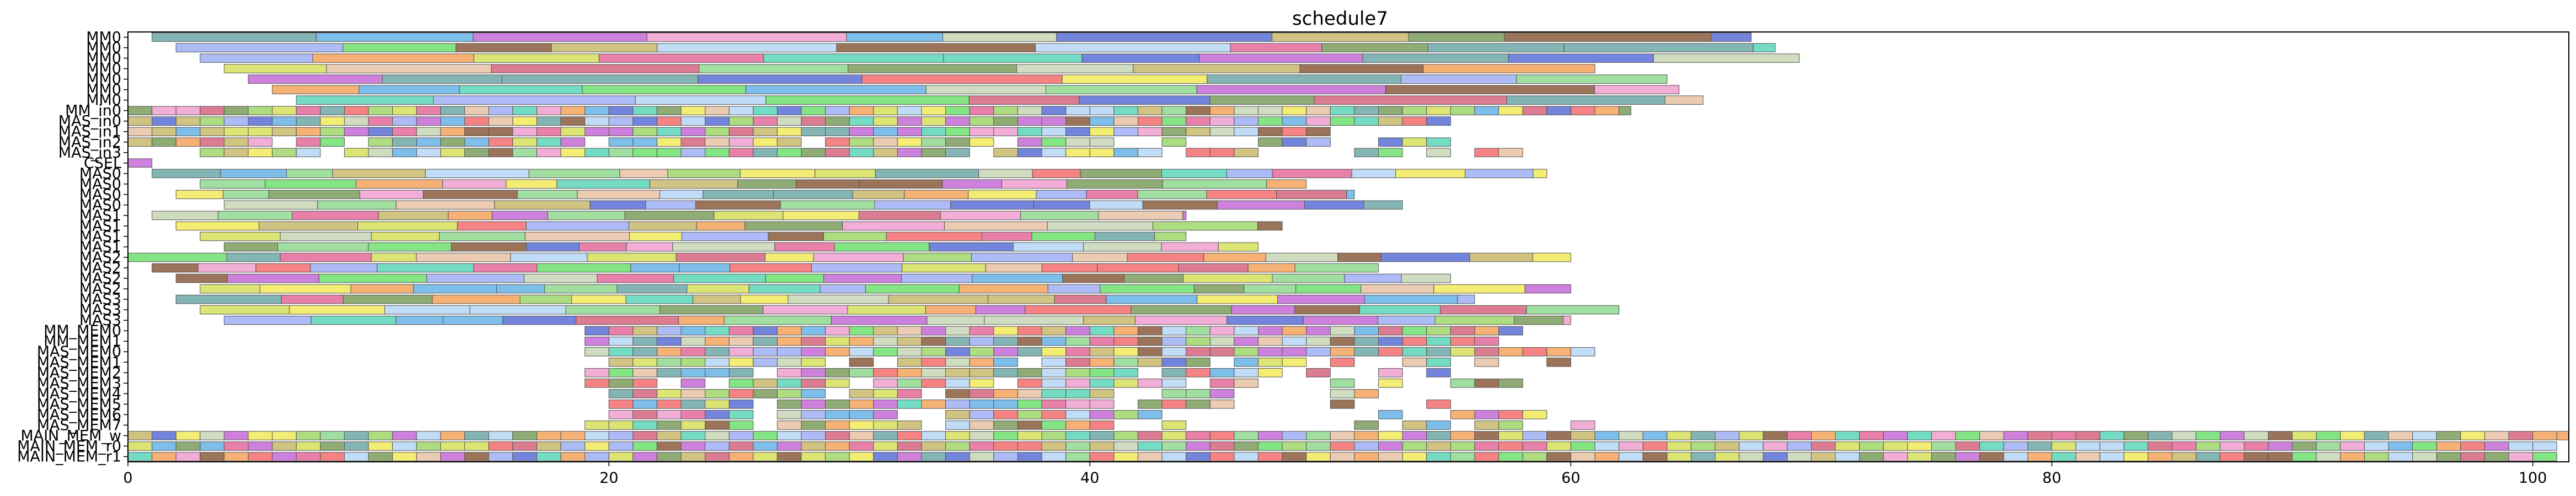  I want to click on y-tick-label: MM0, so click(103, 90).